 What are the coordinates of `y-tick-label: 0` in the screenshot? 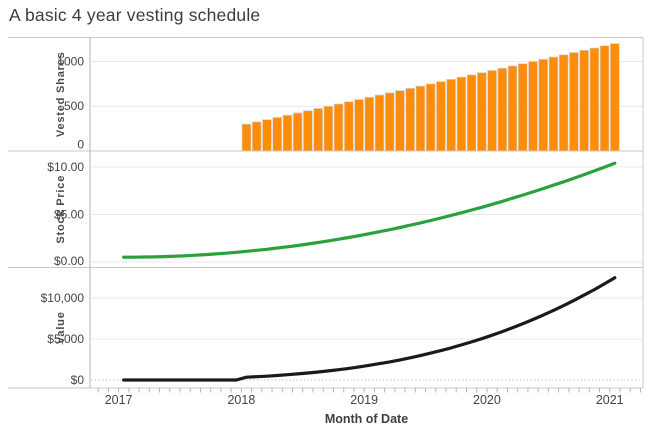 It's located at (80, 145).